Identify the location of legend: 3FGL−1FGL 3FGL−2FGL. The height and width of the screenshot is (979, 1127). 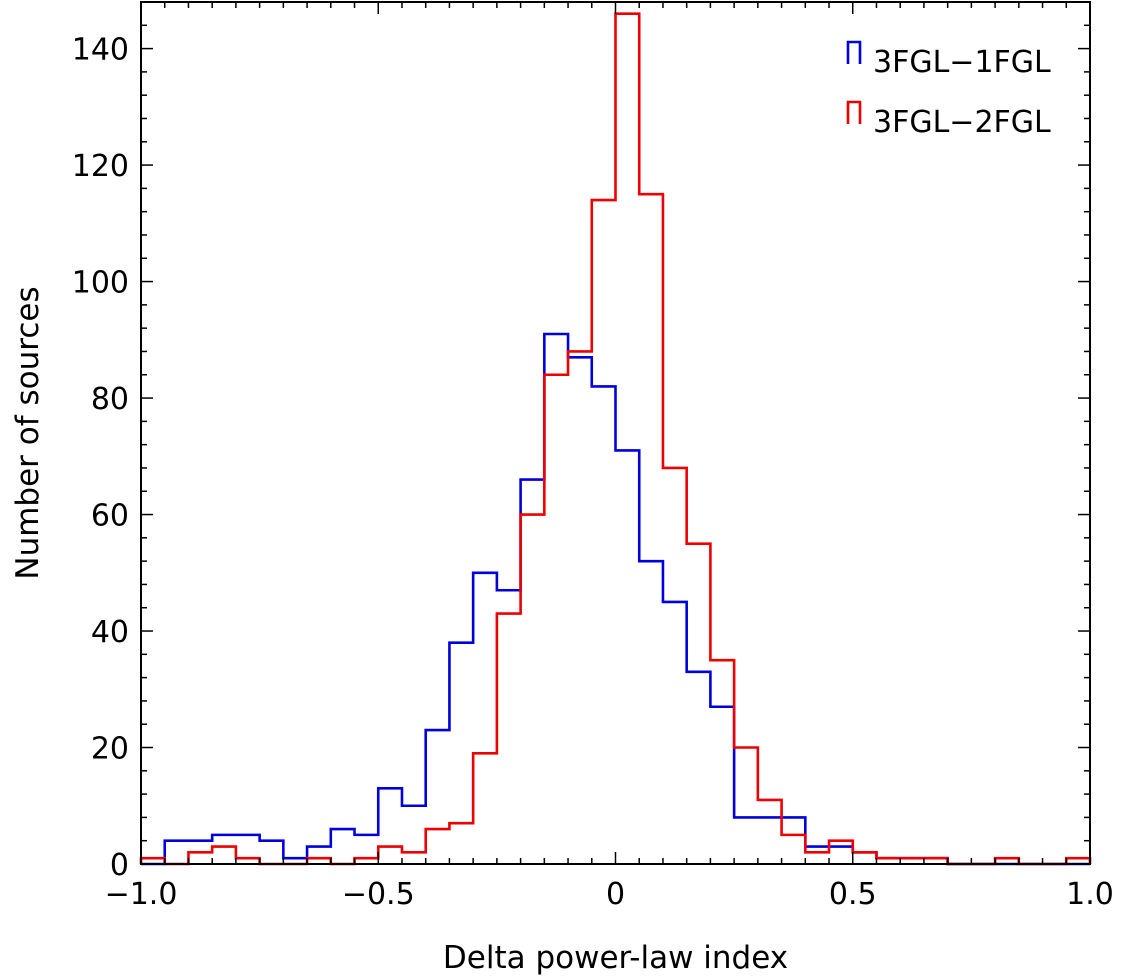
(948, 90).